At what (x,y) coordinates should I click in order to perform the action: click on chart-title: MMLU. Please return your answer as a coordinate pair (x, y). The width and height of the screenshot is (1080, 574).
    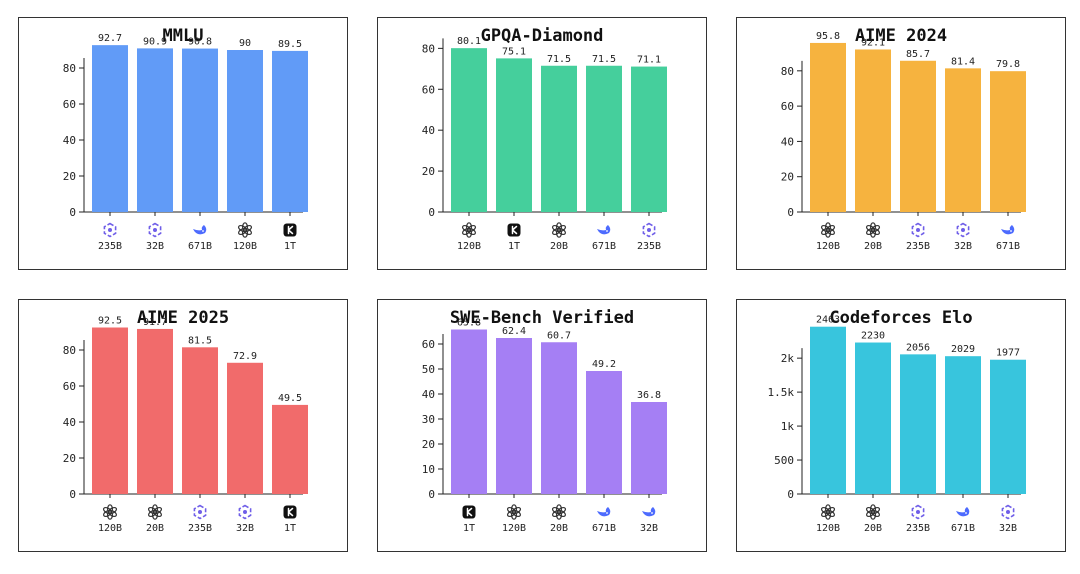
    Looking at the image, I should click on (183, 36).